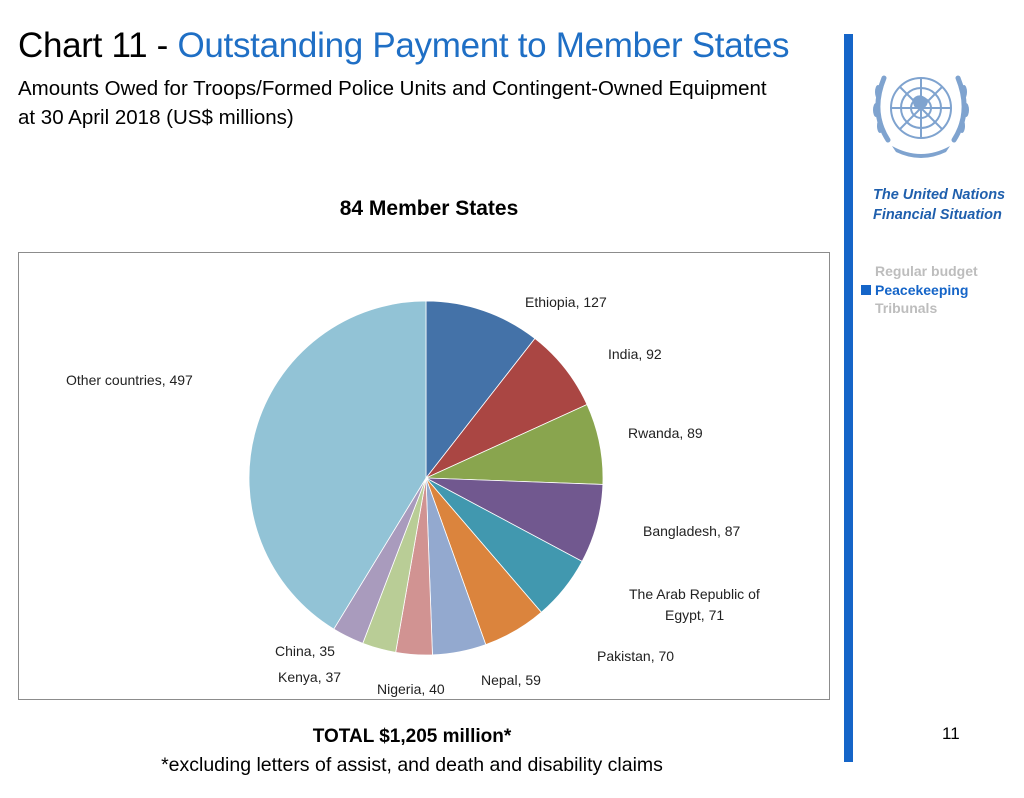 The width and height of the screenshot is (1024, 798). Describe the element at coordinates (848, 398) in the screenshot. I see `accent-divider` at that location.